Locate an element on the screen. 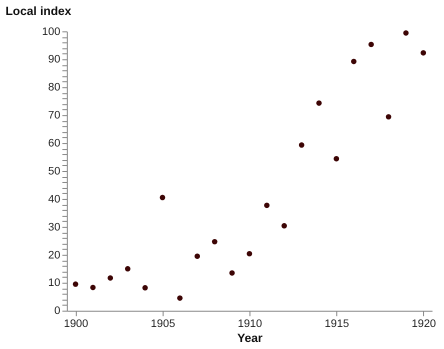 The image size is (444, 349). y-tick-label: 70 is located at coordinates (54, 116).